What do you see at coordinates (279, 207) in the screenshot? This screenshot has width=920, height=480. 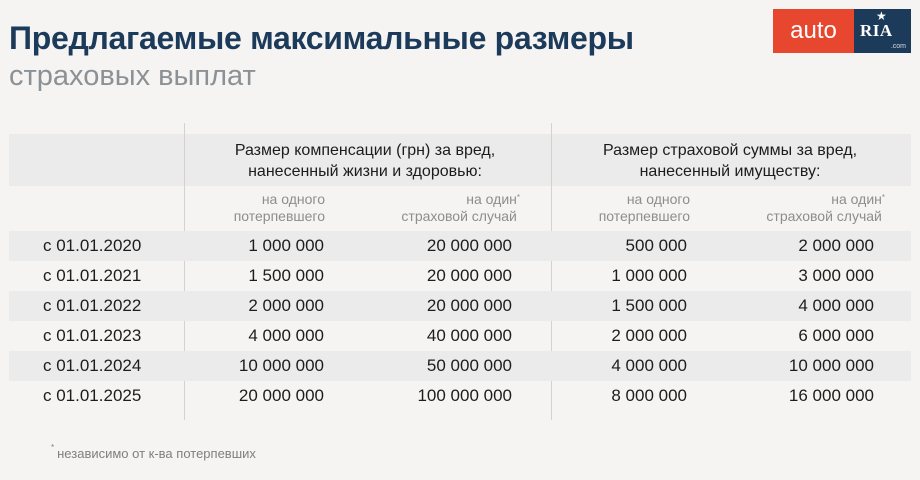 I see `subheader-per-victim: на одного потерпевшего` at bounding box center [279, 207].